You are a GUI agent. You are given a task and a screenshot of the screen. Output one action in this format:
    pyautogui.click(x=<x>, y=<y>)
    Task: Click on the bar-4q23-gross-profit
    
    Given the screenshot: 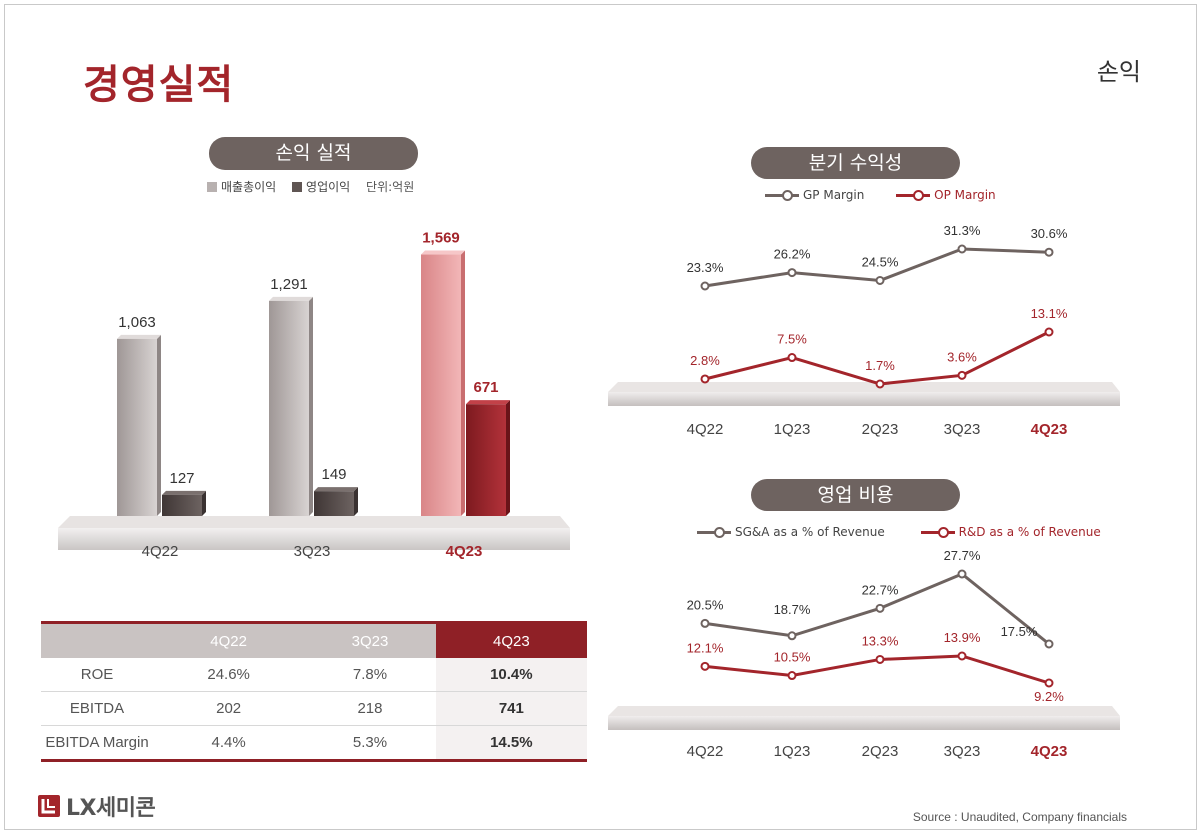 What is the action you would take?
    pyautogui.click(x=441, y=385)
    